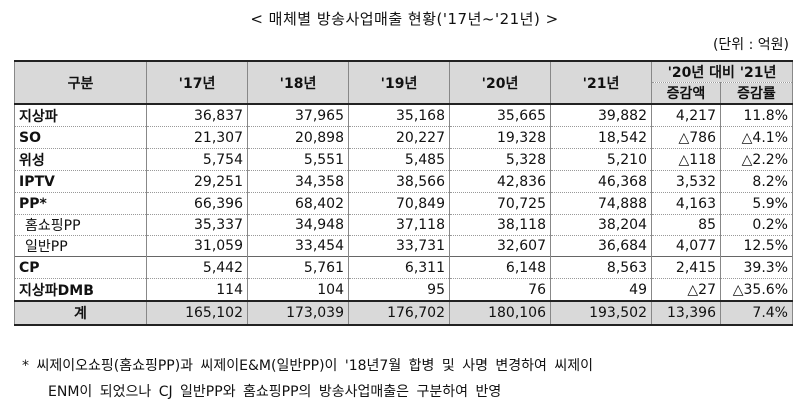  Describe the element at coordinates (80, 137) in the screenshot. I see `row-label: SO` at that location.